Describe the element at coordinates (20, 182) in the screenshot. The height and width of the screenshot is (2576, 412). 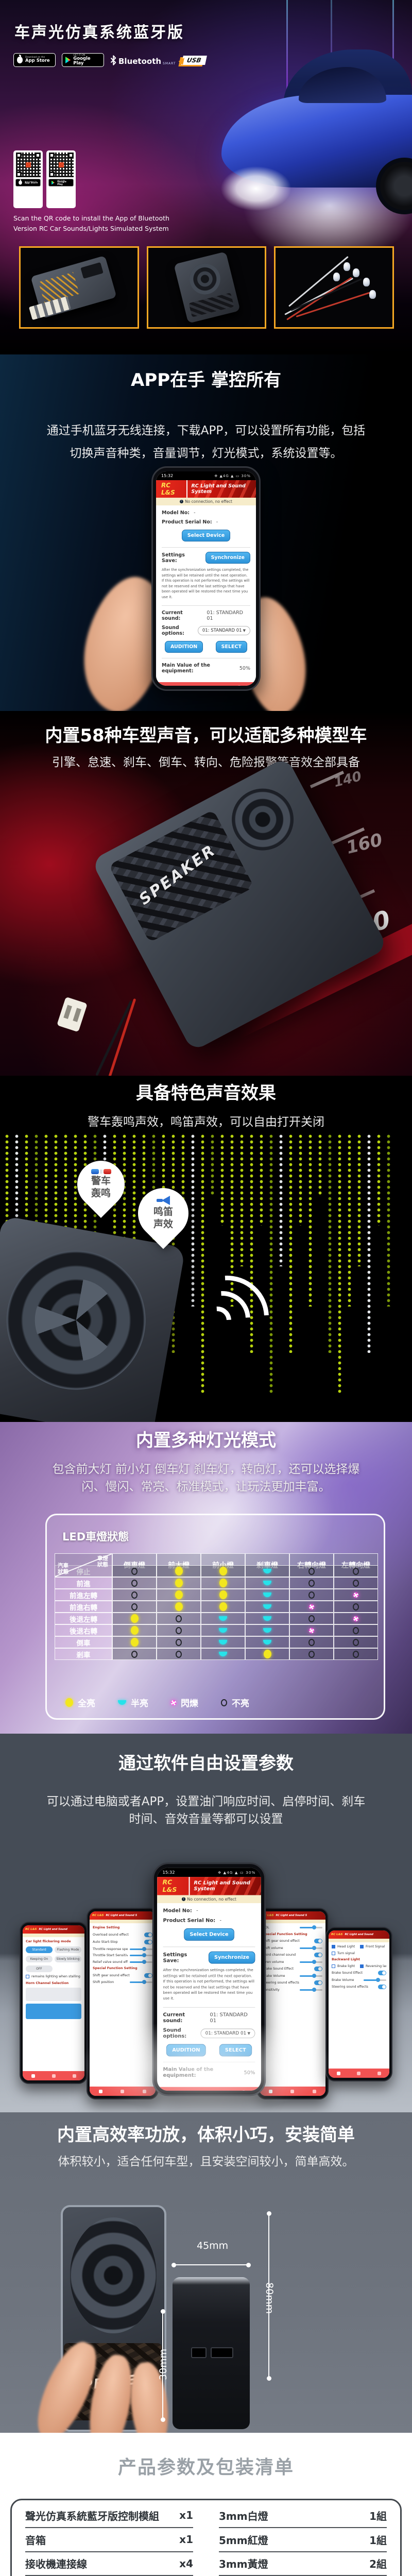
I see `apple-icon` at that location.